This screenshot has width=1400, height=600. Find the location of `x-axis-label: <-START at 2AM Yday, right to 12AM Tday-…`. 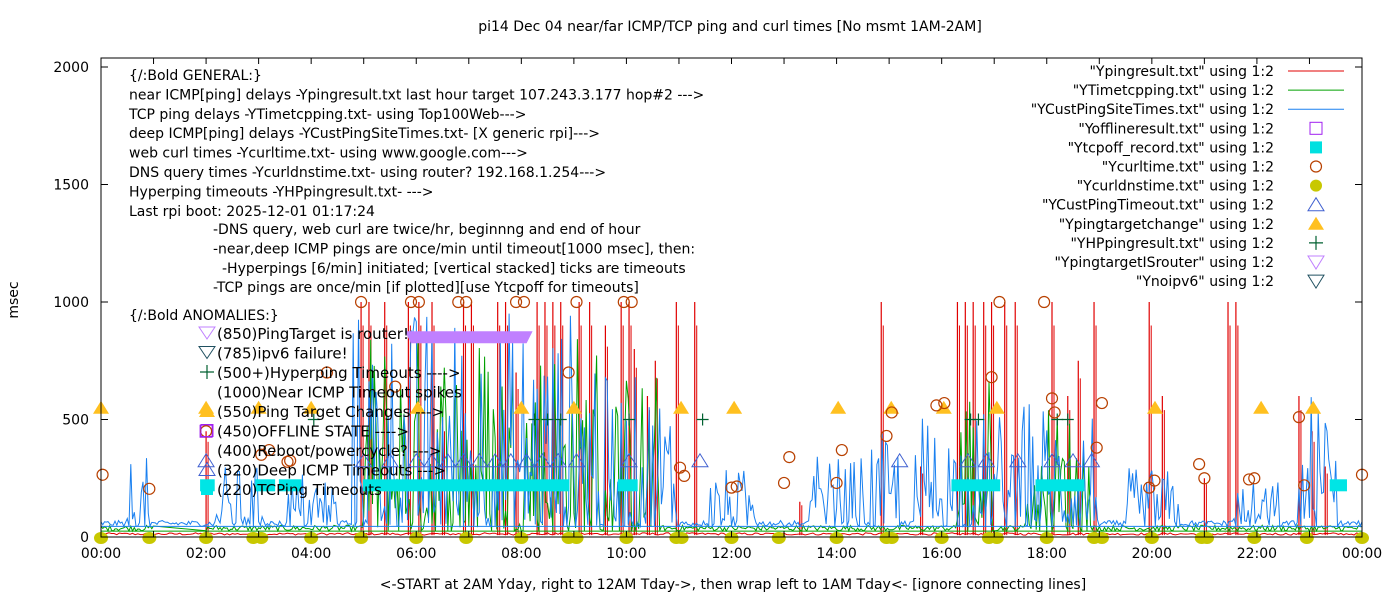

x-axis-label: <-START at 2AM Yday, right to 12AM Tday-… is located at coordinates (733, 585).